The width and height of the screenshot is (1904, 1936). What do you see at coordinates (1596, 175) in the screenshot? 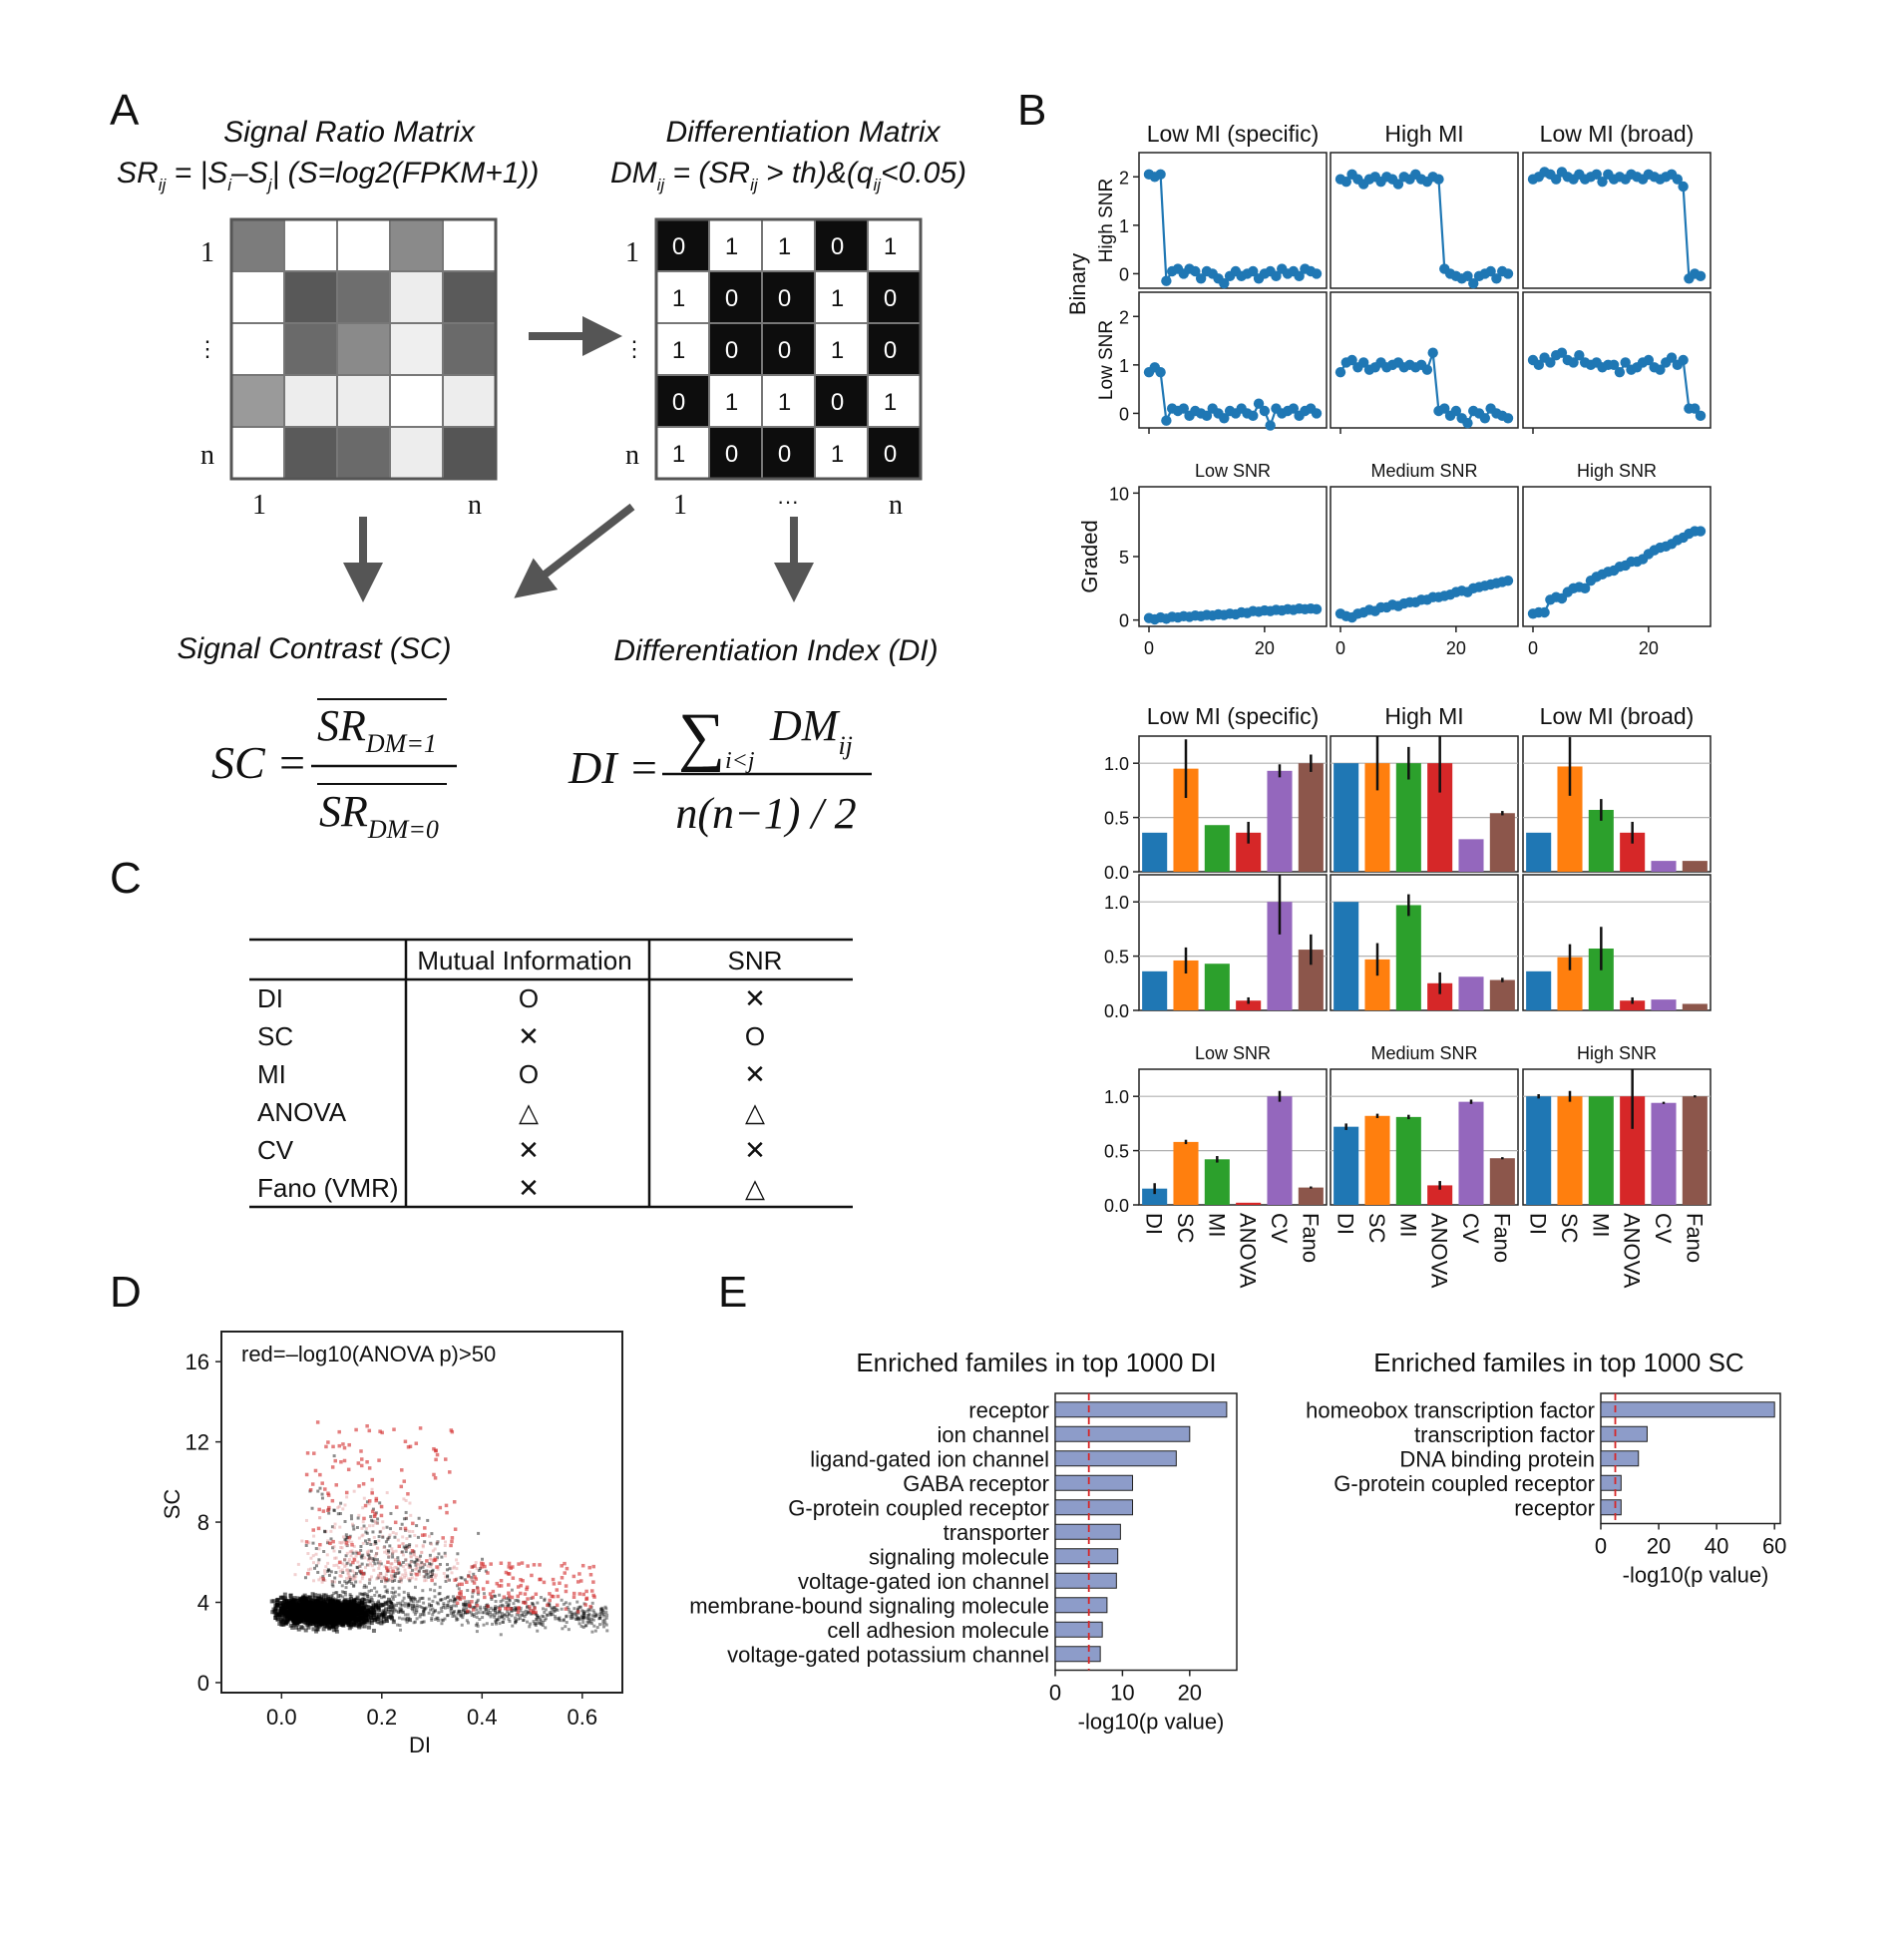
I see `binary-data-point` at bounding box center [1596, 175].